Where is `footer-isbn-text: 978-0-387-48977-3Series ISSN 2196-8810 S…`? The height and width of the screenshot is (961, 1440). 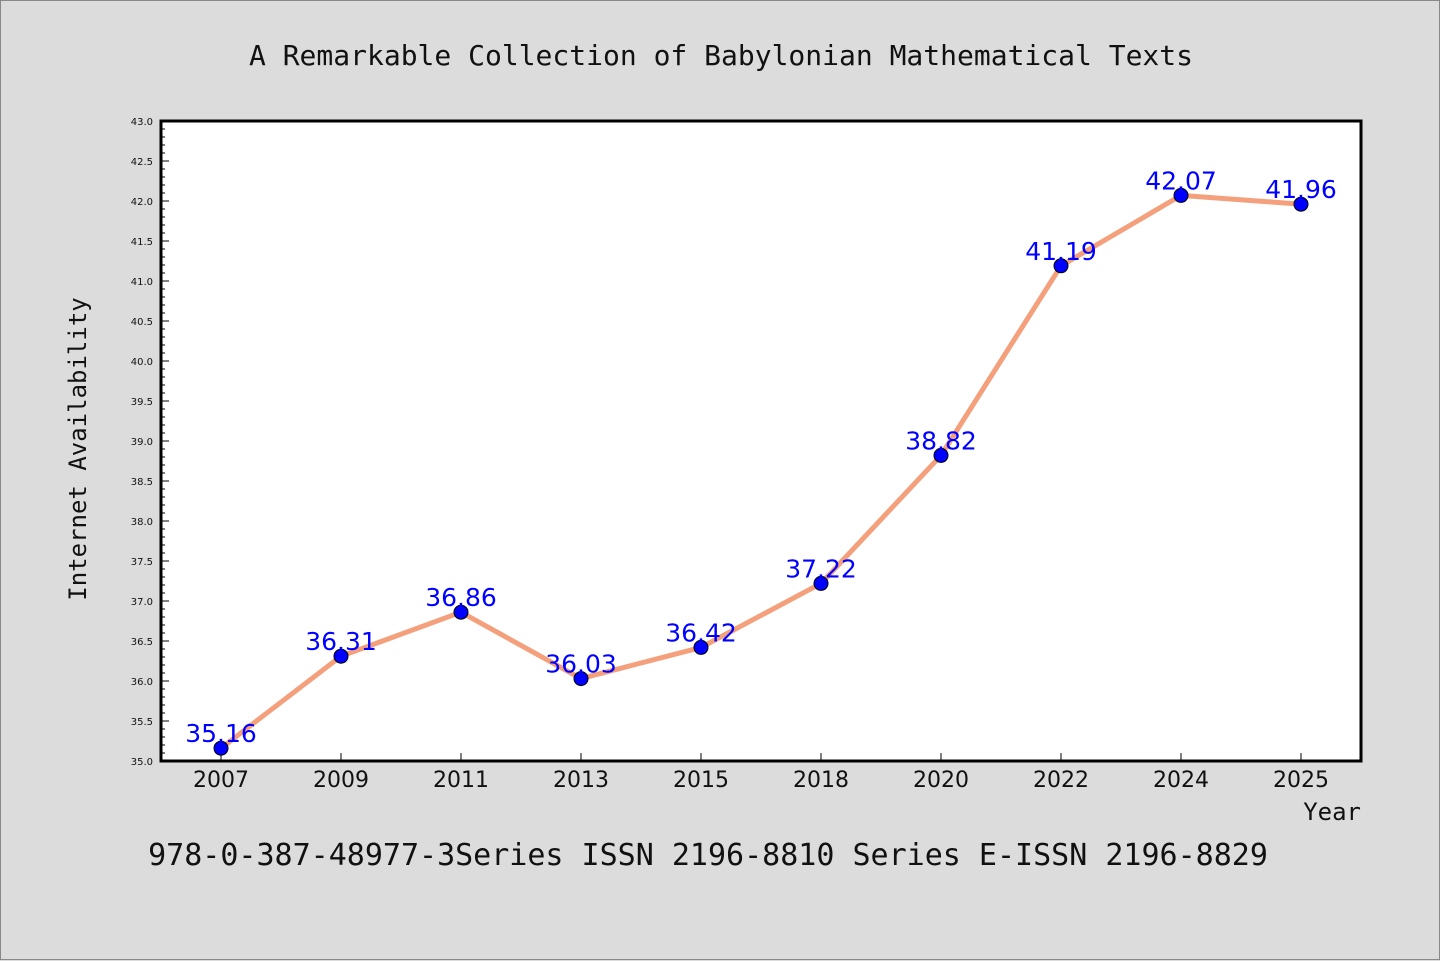
footer-isbn-text: 978-0-387-48977-3Series ISSN 2196-8810 S… is located at coordinates (708, 855).